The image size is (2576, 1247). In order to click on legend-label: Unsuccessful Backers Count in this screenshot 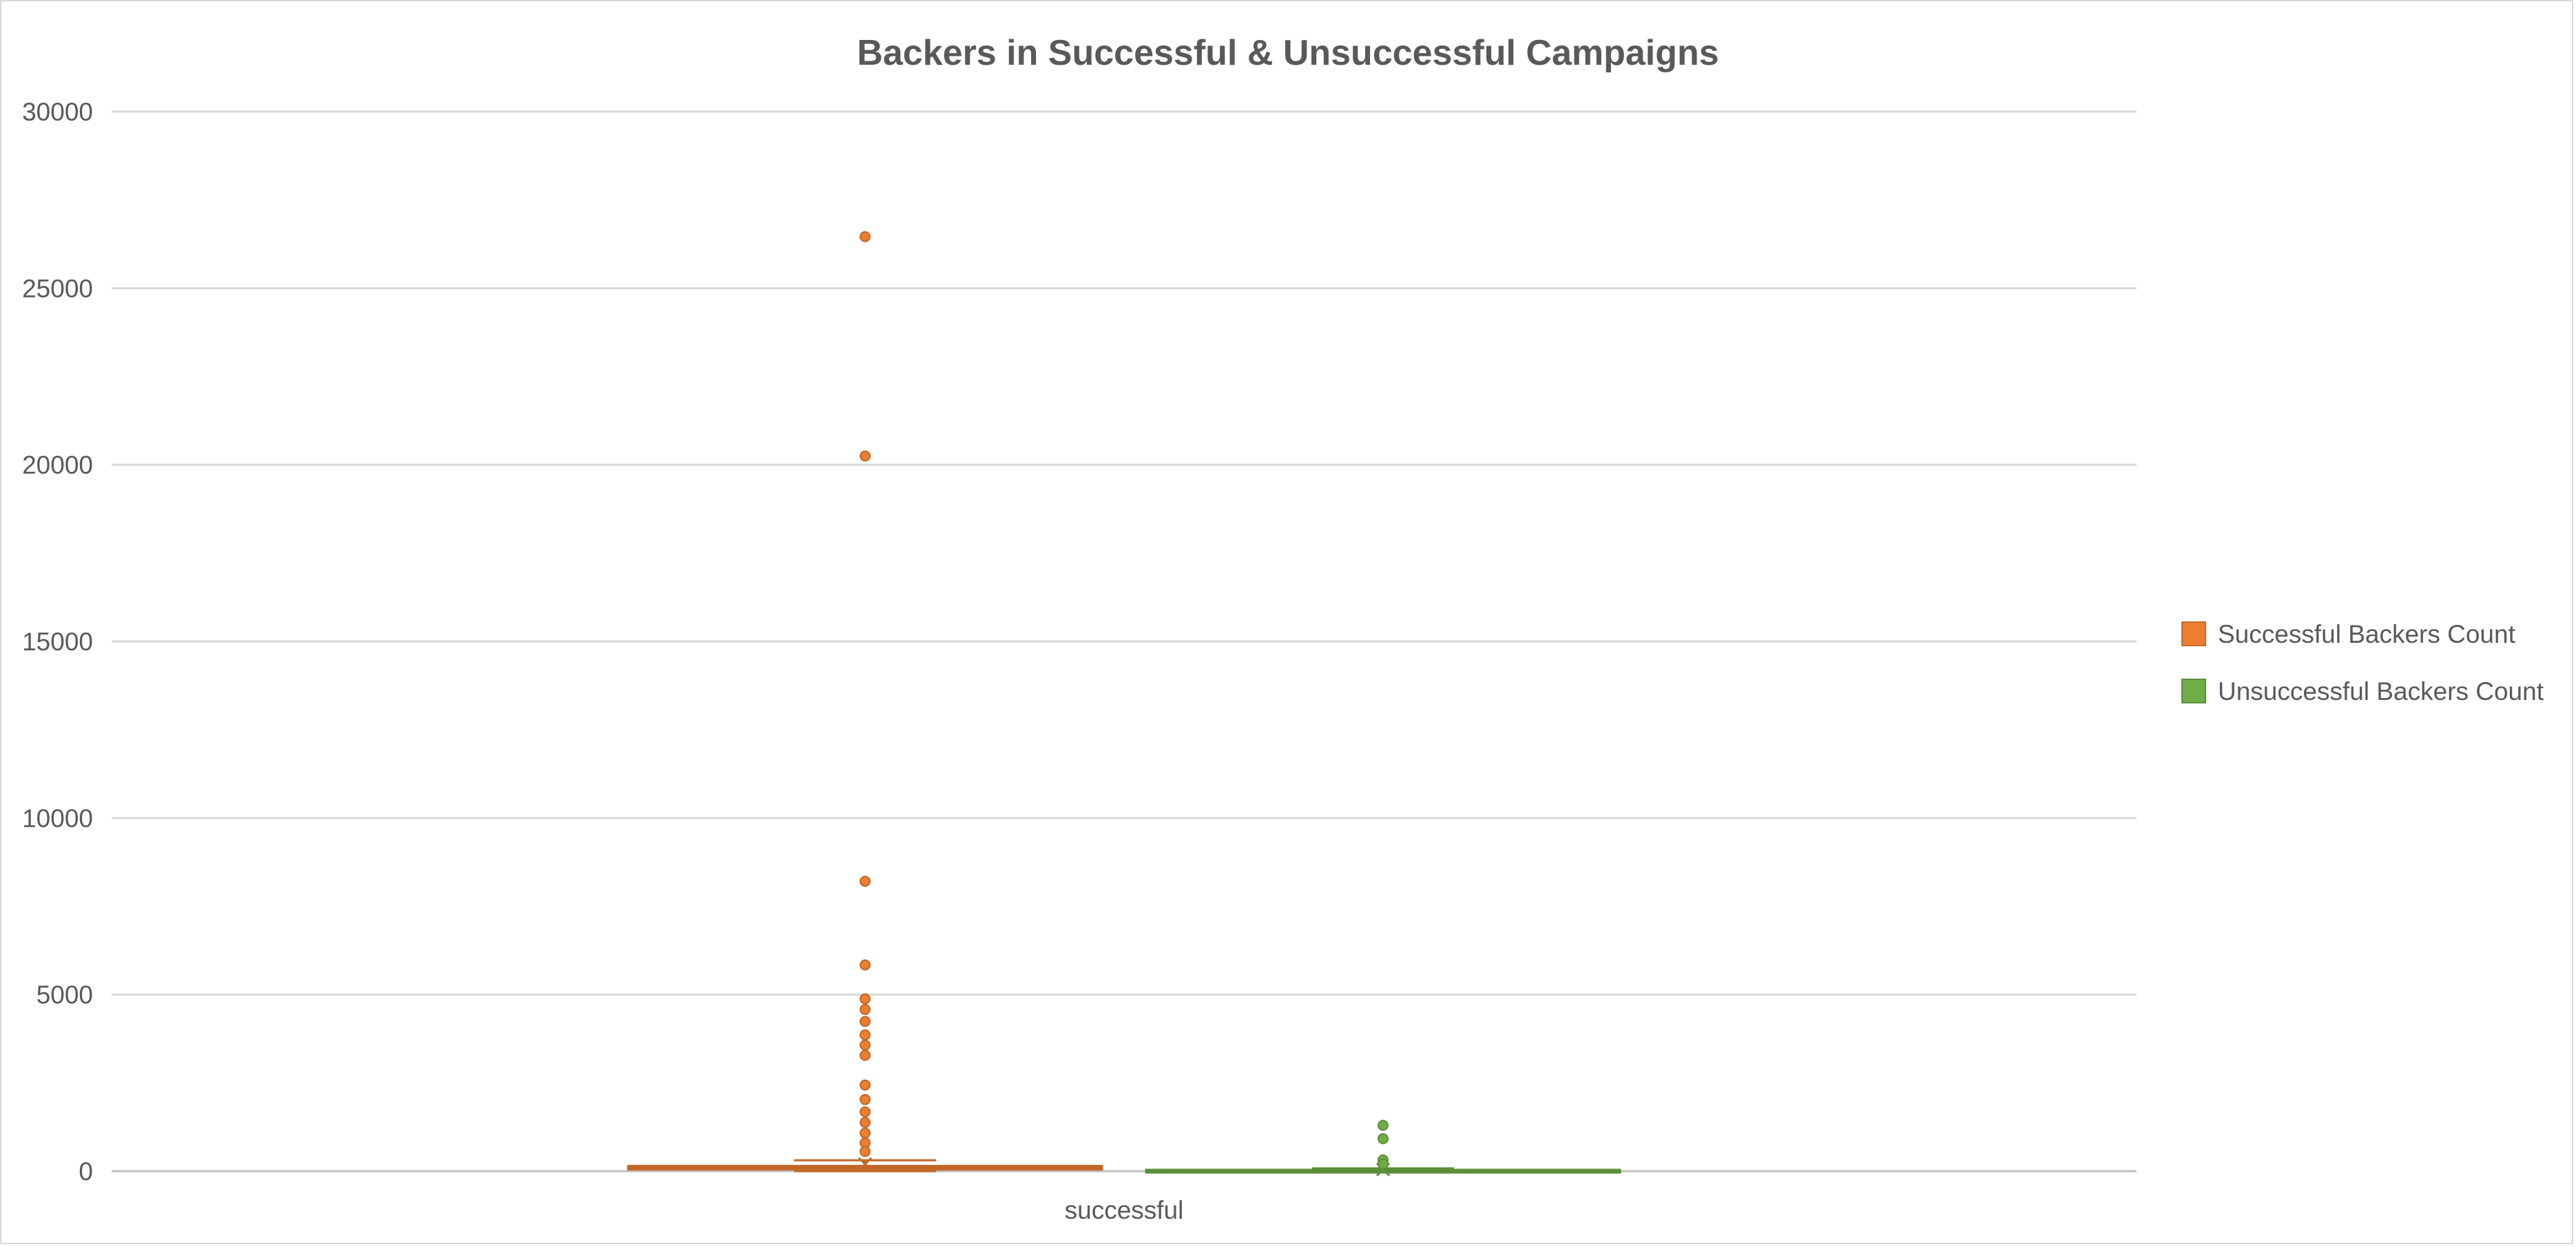, I will do `click(2381, 691)`.